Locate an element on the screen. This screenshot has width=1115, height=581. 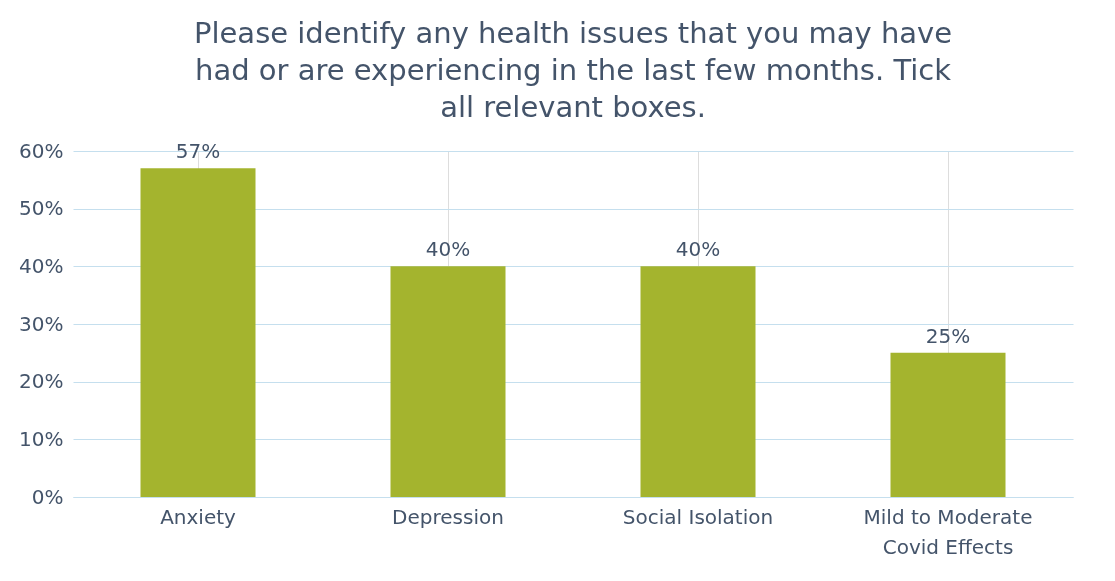
data-label: 57% is located at coordinates (198, 151).